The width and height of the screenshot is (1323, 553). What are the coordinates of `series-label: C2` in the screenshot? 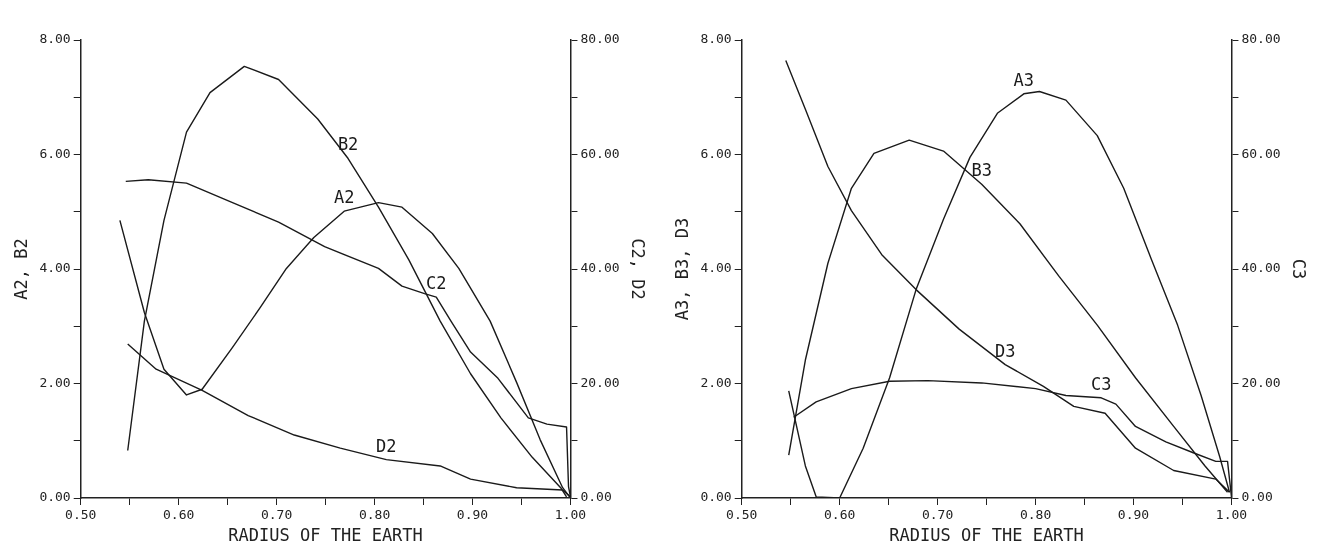 It's located at (436, 282).